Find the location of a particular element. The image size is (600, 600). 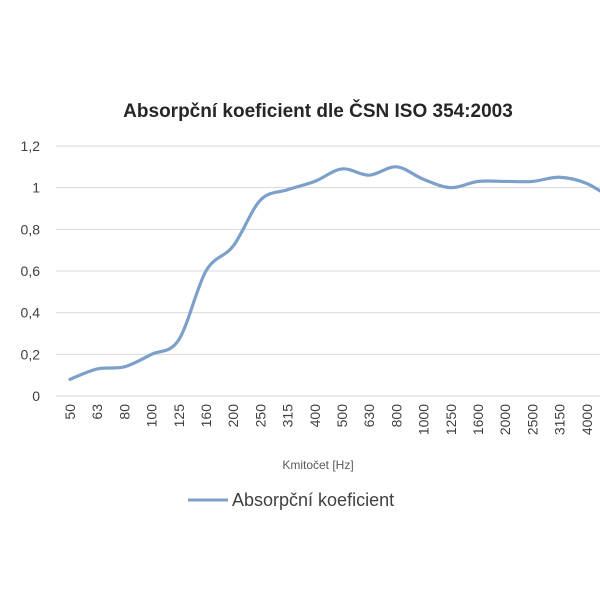

y-tick-label: 1,2 is located at coordinates (31, 146).